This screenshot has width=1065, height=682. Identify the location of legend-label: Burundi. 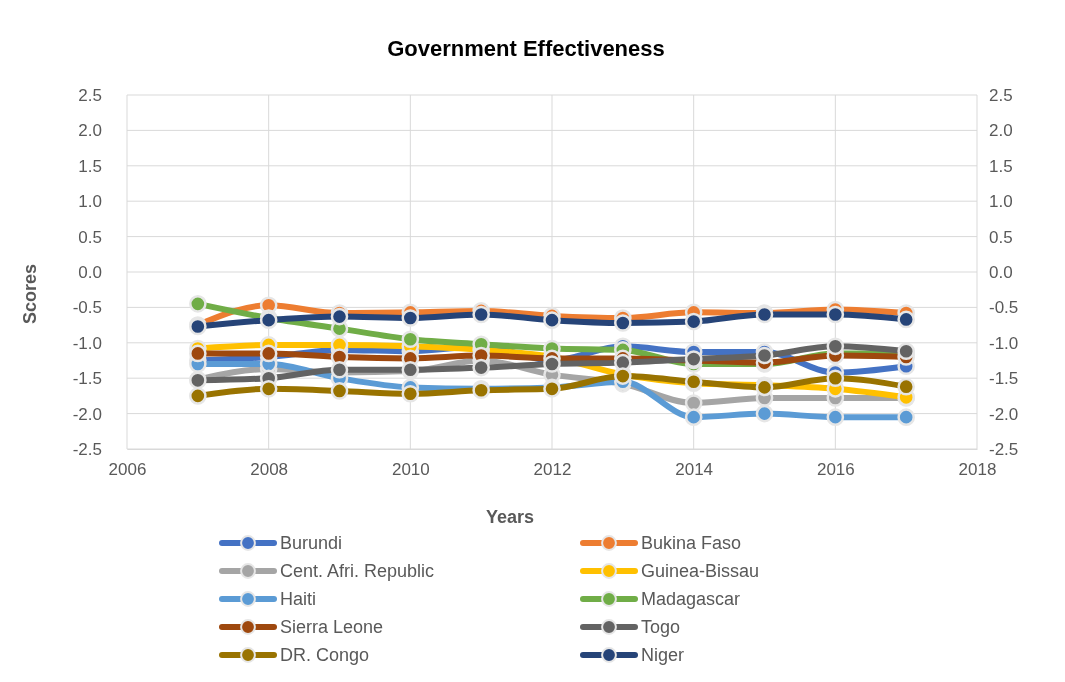
(311, 543).